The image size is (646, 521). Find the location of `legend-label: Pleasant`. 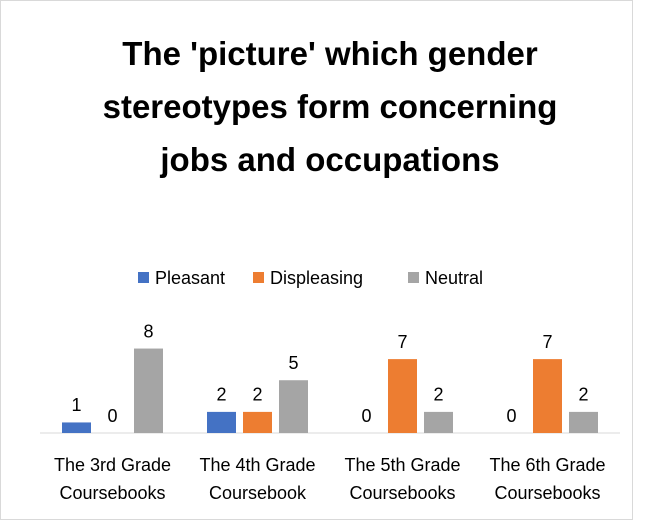

legend-label: Pleasant is located at coordinates (190, 278).